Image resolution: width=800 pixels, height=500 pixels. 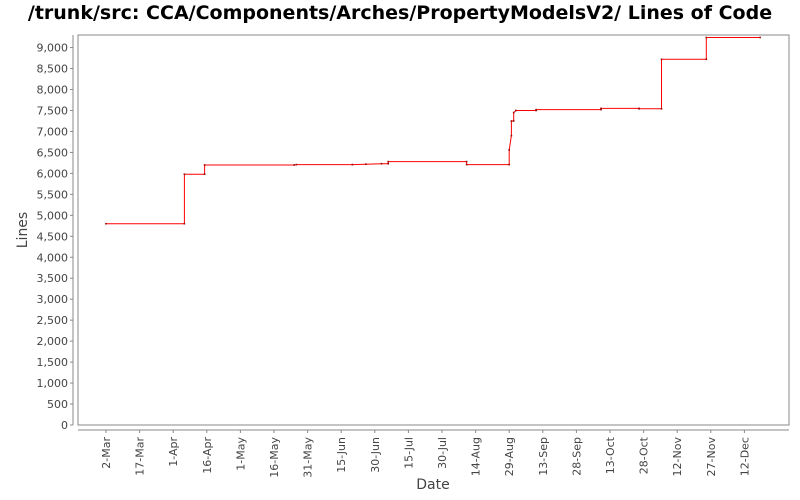 I want to click on x-tick-label: 12-Dec, so click(x=744, y=456).